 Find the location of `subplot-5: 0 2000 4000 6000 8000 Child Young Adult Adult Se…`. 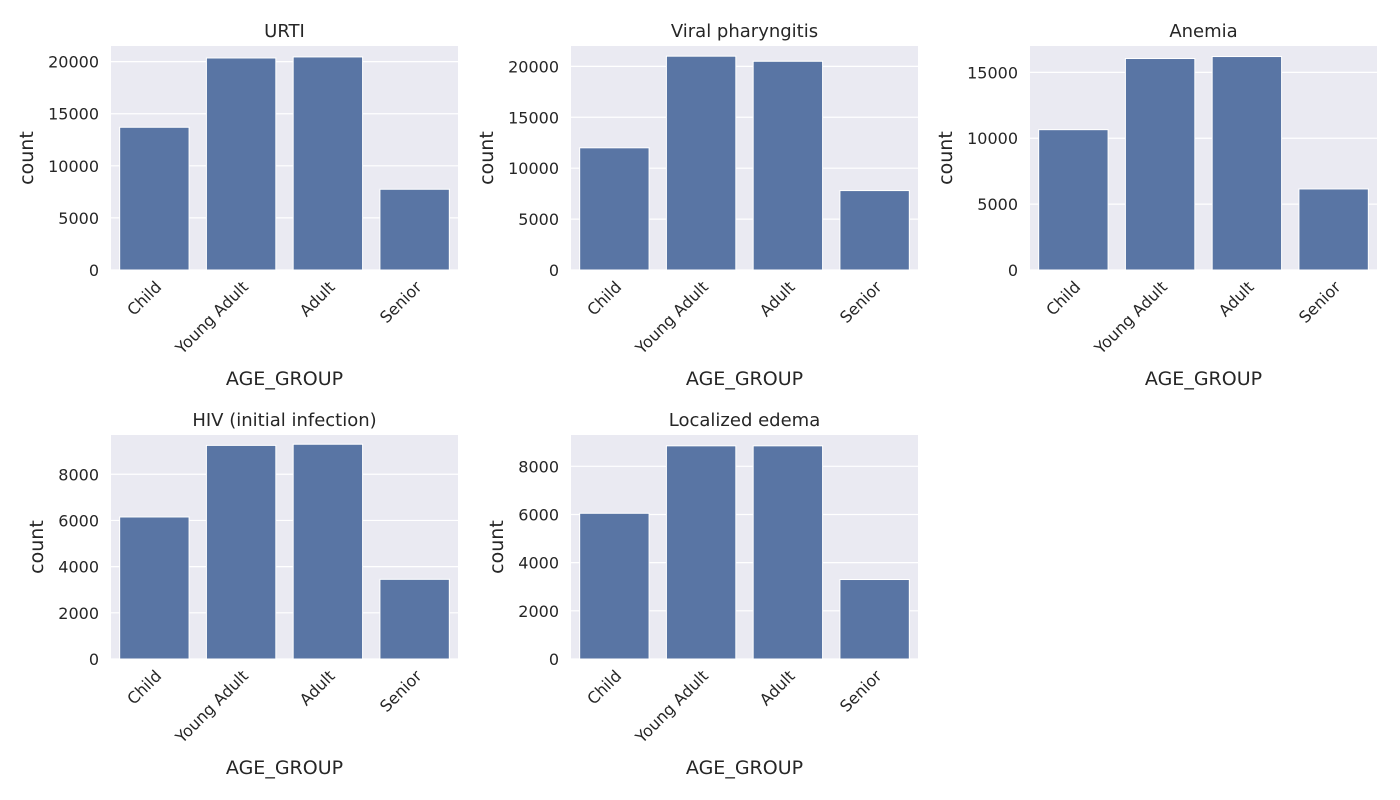

subplot-5: 0 2000 4000 6000 8000 Child Young Adult Adult Se… is located at coordinates (702, 594).